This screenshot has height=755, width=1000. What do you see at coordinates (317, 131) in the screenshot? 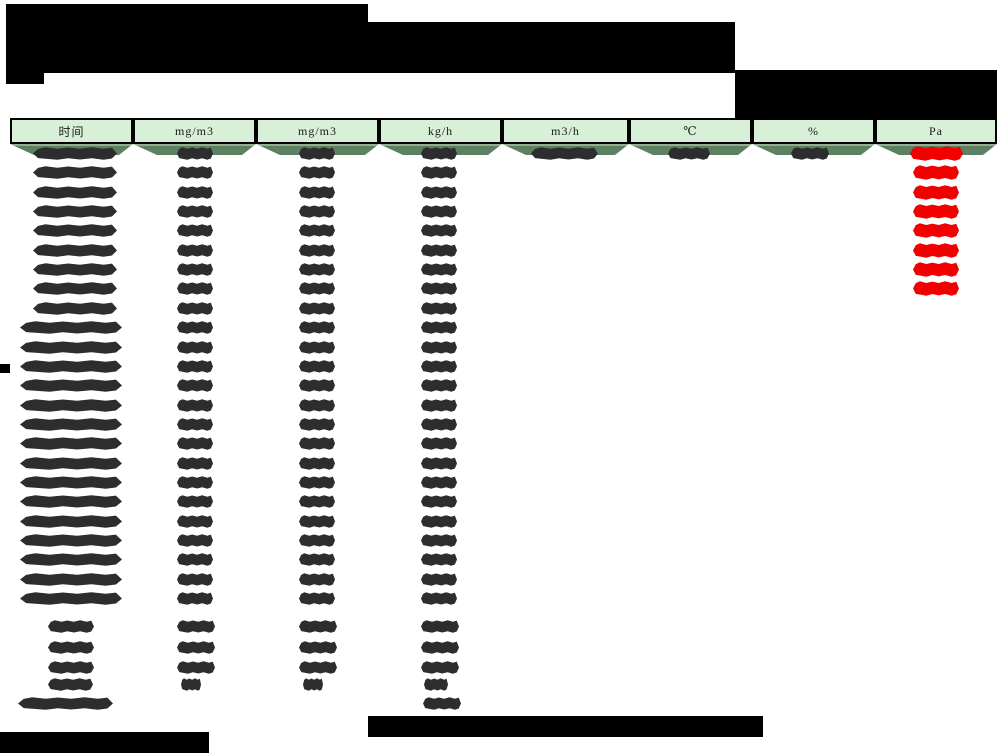
I see `column-header-2: mg/m3` at bounding box center [317, 131].